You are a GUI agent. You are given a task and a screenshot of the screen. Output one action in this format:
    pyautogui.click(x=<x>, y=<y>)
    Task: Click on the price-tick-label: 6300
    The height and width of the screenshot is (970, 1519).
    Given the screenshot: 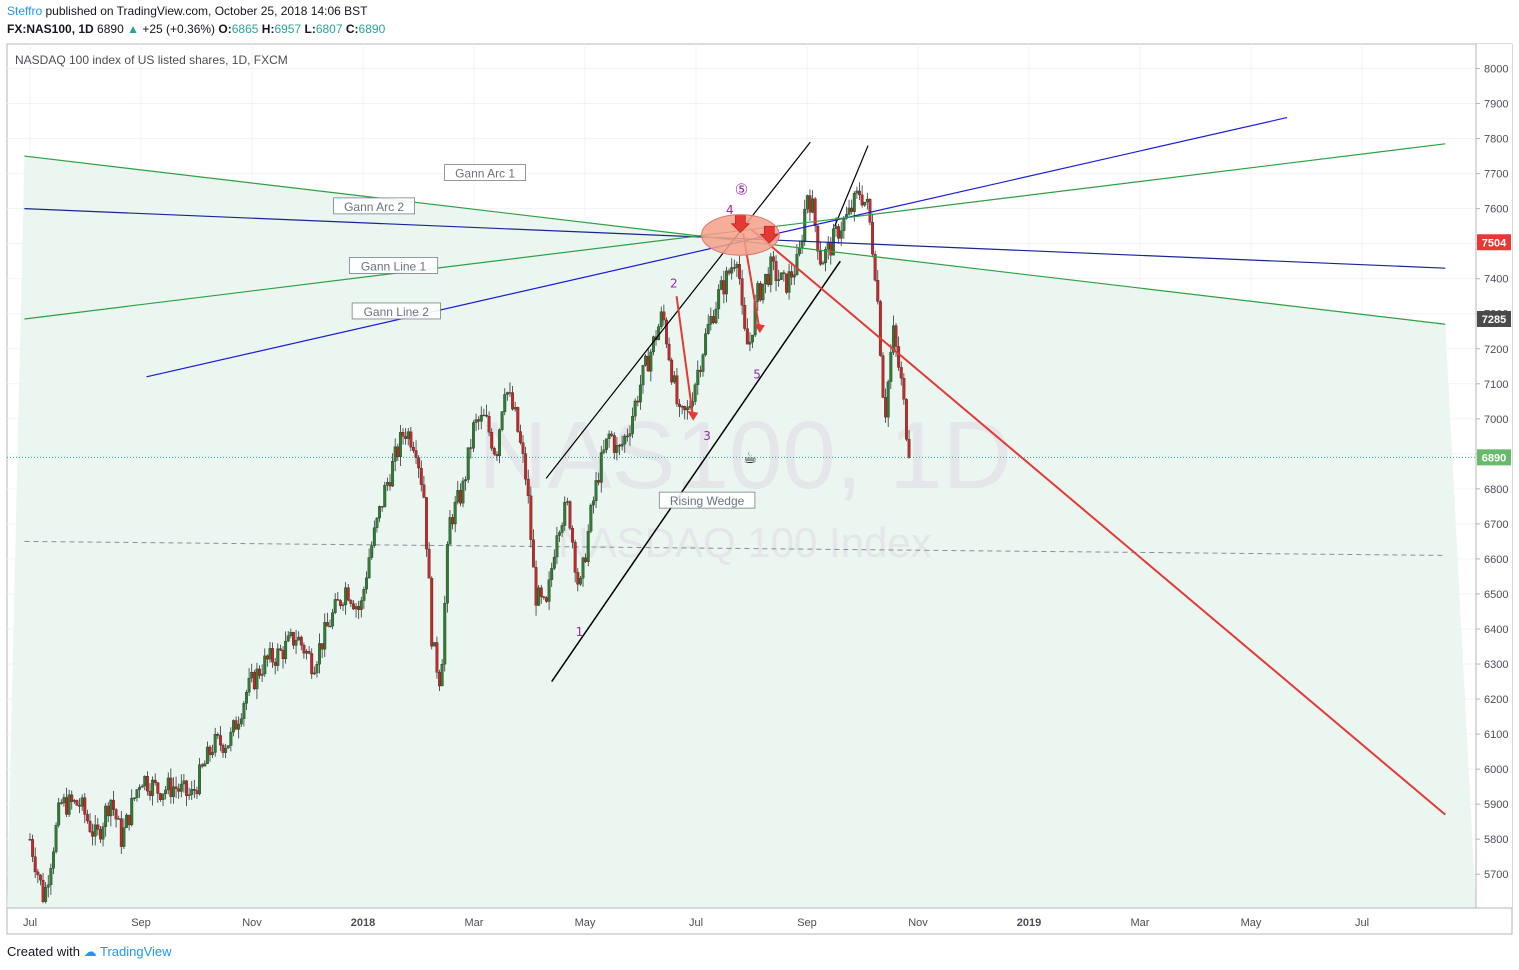 What is the action you would take?
    pyautogui.click(x=1496, y=665)
    